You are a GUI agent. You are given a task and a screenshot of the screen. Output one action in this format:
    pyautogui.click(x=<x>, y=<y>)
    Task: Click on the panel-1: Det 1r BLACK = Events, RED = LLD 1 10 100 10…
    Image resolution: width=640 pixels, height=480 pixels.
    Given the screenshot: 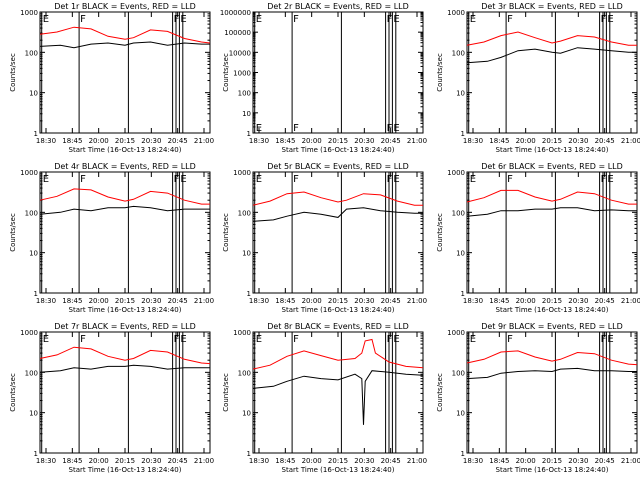 What is the action you would take?
    pyautogui.click(x=111, y=78)
    